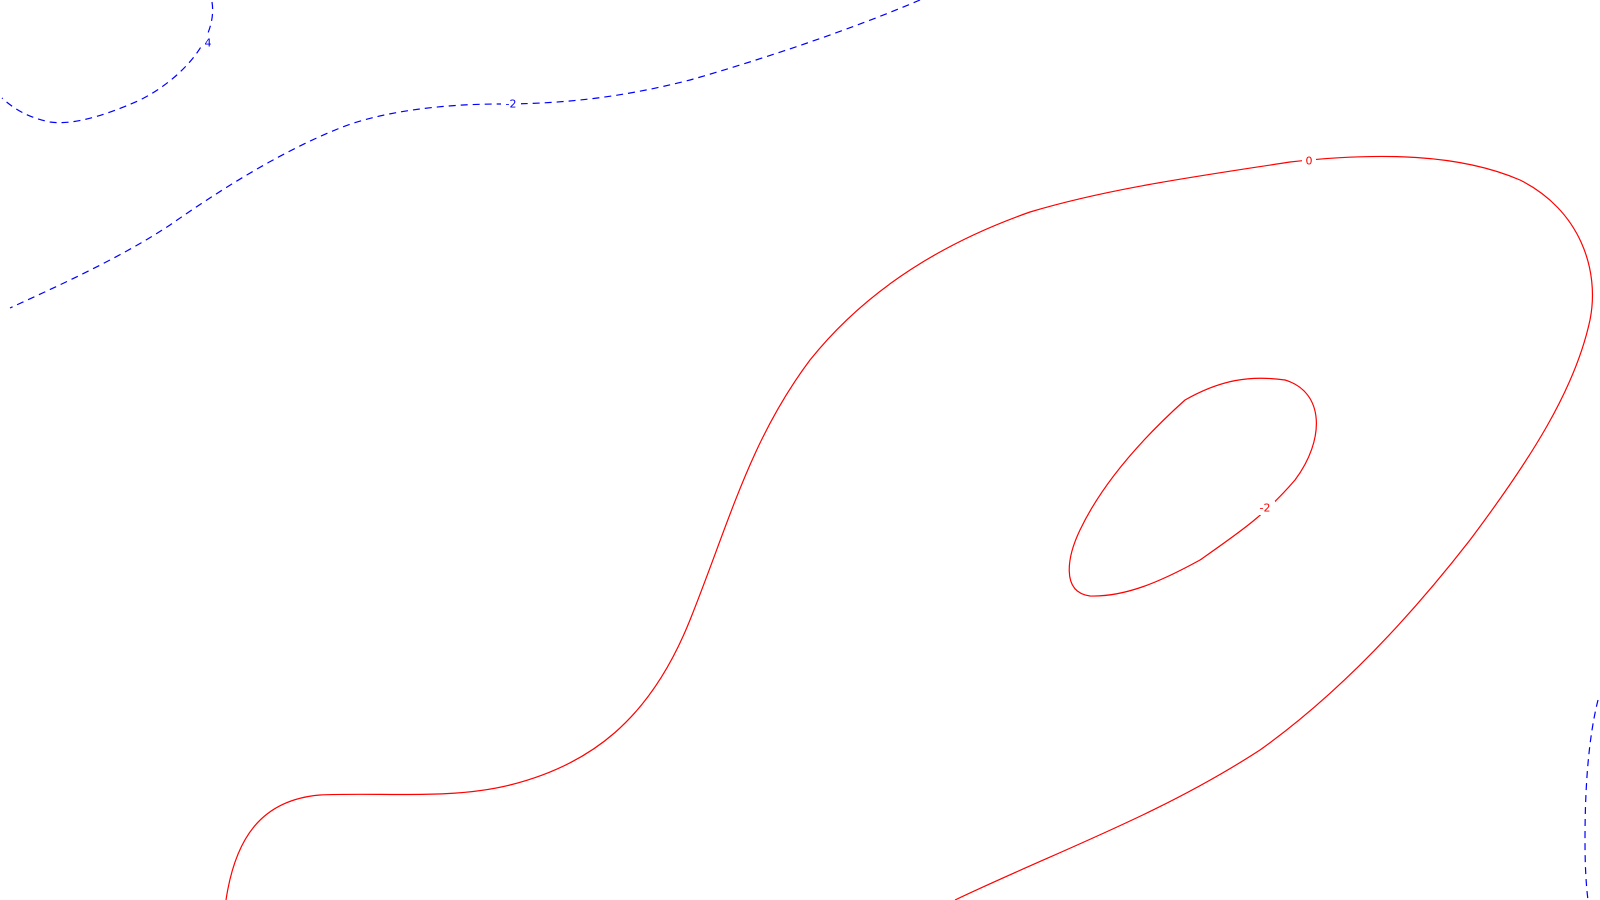 The width and height of the screenshot is (1600, 900). Describe the element at coordinates (1591, 799) in the screenshot. I see `contour-line-right-edge` at that location.